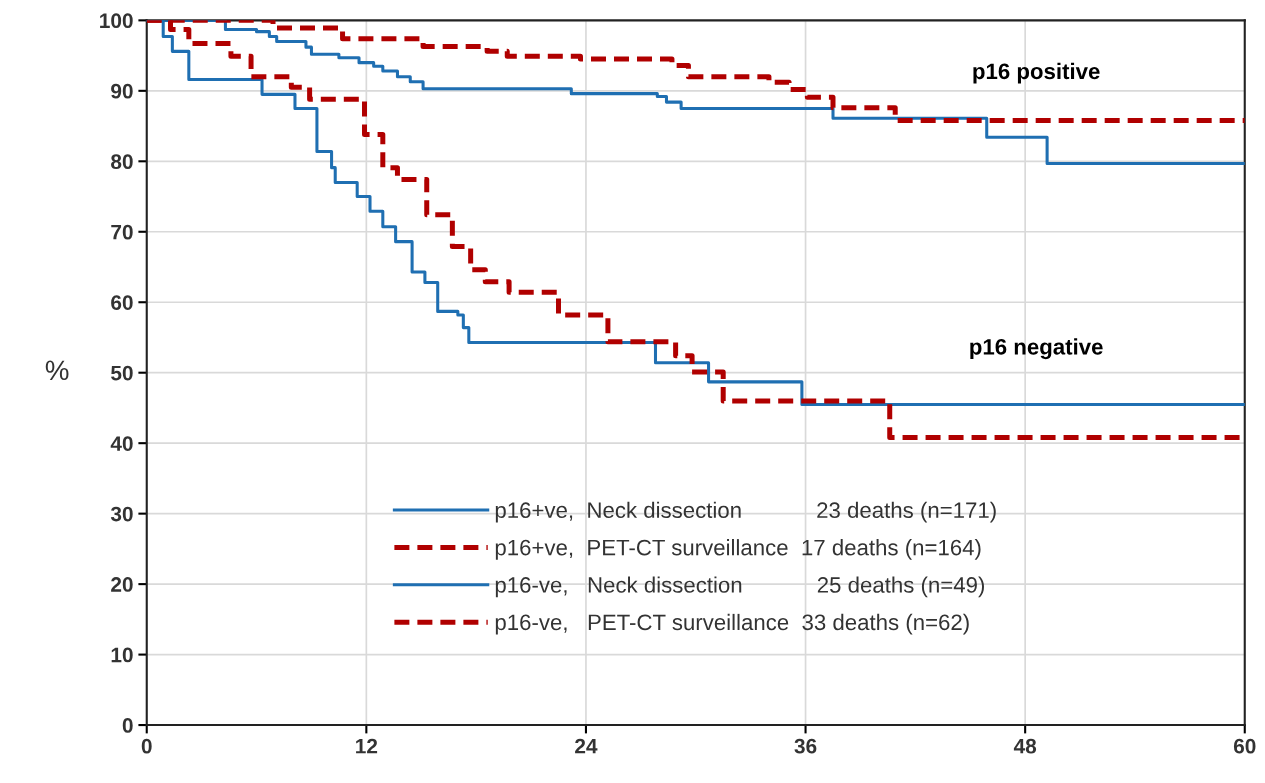 The image size is (1265, 783). What do you see at coordinates (367, 746) in the screenshot?
I see `x-tick-label: 12` at bounding box center [367, 746].